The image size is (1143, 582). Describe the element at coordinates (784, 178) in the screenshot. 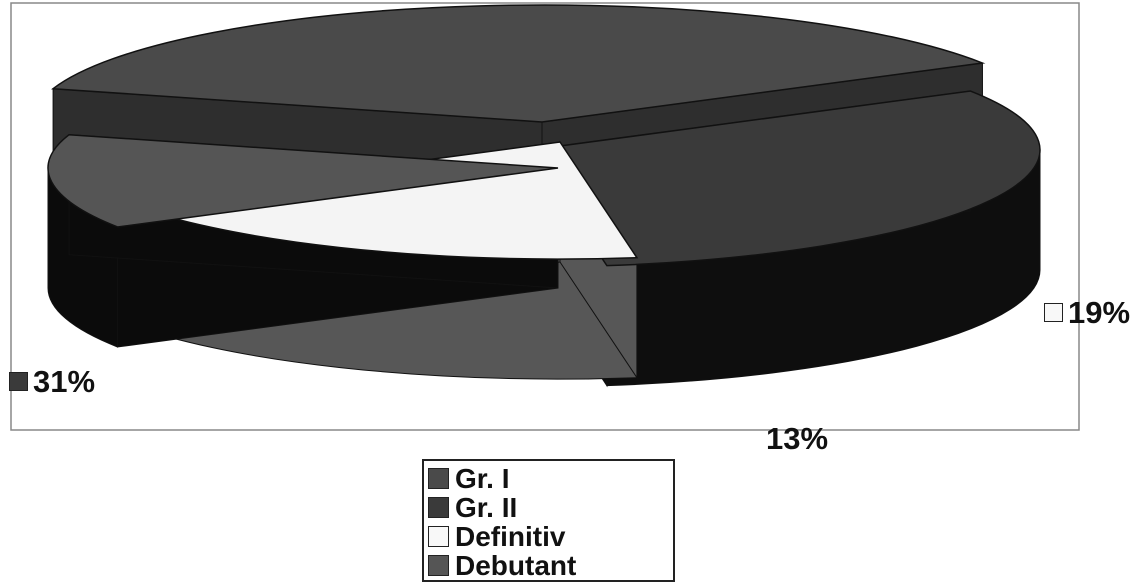

I see `pie-slice-gr-ii` at that location.